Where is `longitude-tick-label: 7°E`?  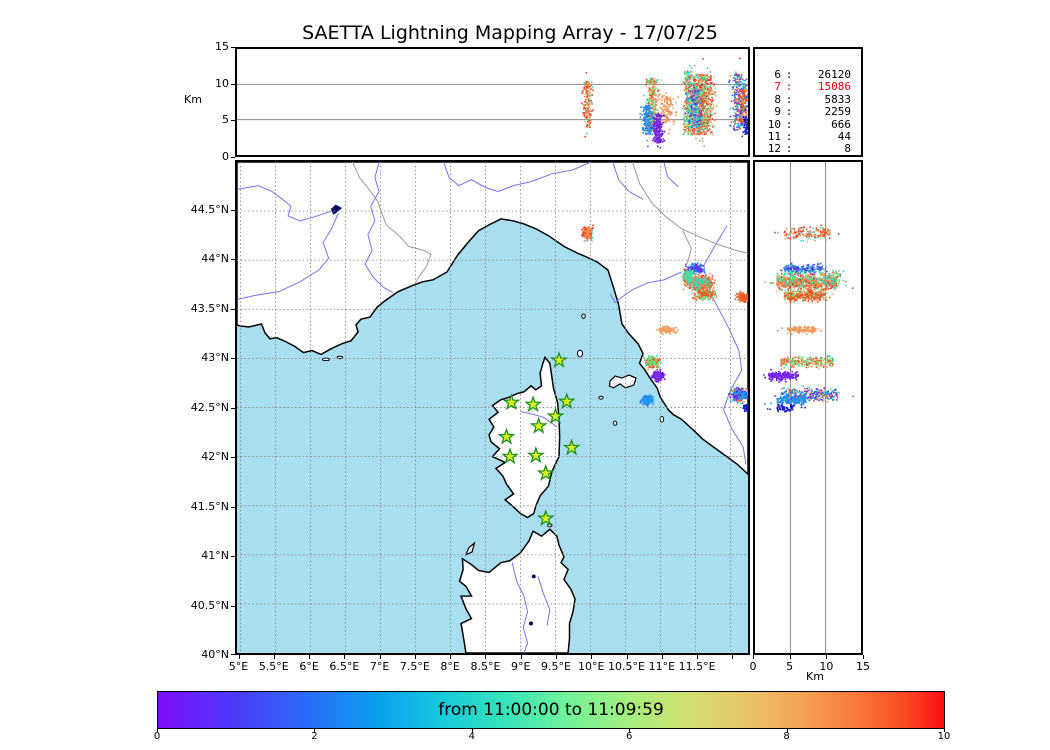
longitude-tick-label: 7°E is located at coordinates (379, 666).